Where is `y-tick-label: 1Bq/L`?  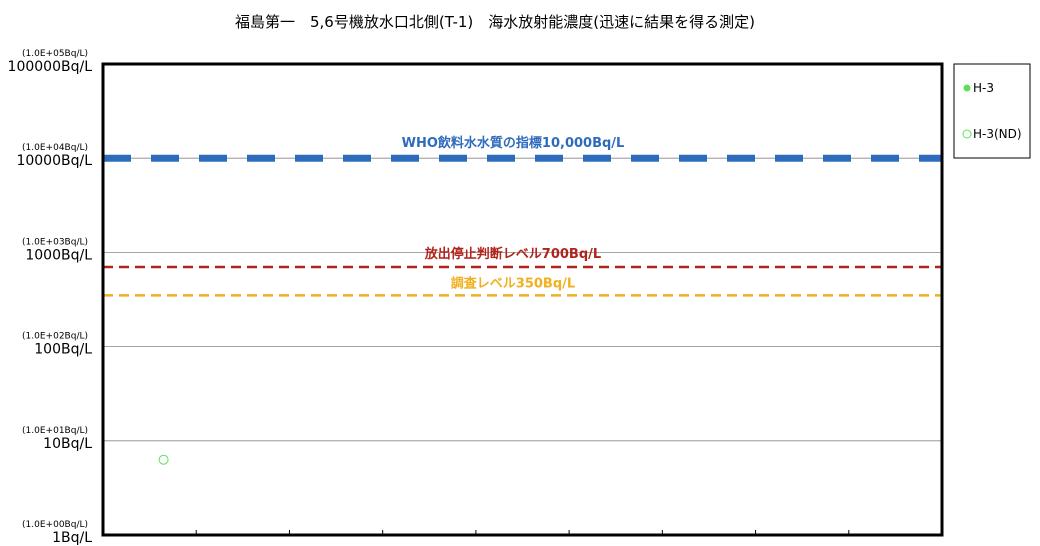
y-tick-label: 1Bq/L is located at coordinates (72, 538).